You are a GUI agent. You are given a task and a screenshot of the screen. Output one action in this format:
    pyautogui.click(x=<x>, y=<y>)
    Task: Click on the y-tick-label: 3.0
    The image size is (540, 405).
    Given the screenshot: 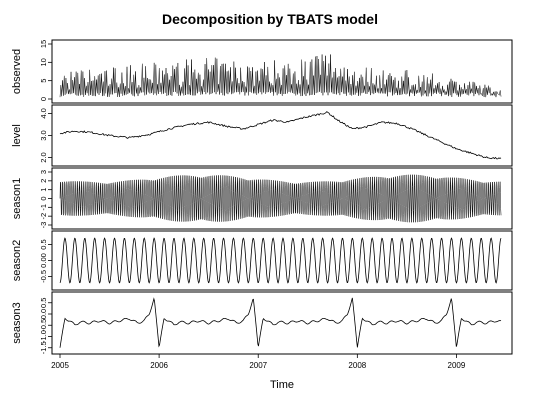 What is the action you would take?
    pyautogui.click(x=43, y=135)
    